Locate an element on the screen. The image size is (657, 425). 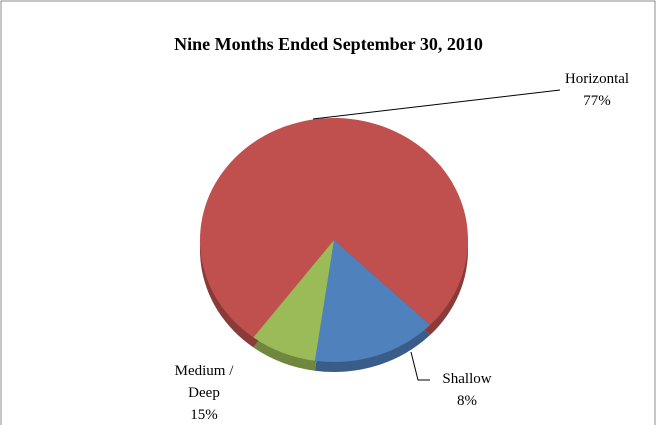
slice-label: Medium / Deep 15% is located at coordinates (204, 392).